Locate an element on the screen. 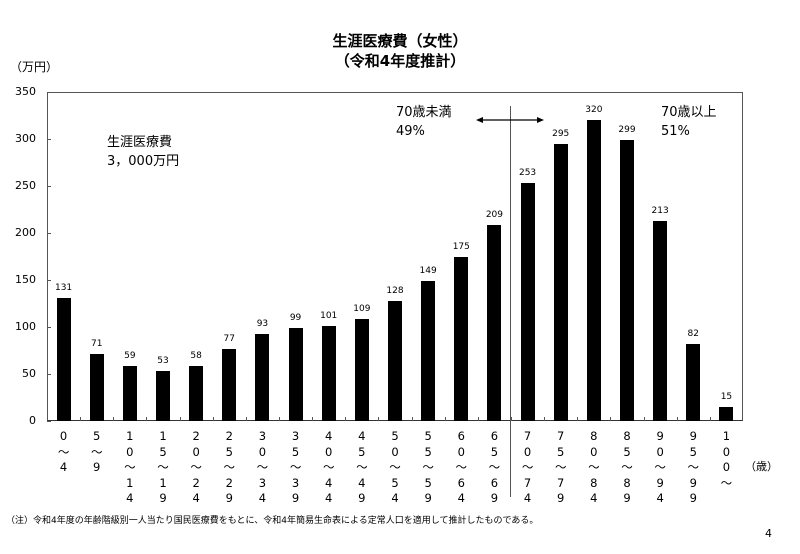 This screenshot has height=554, width=800. bar-value-label: 101 is located at coordinates (329, 316).